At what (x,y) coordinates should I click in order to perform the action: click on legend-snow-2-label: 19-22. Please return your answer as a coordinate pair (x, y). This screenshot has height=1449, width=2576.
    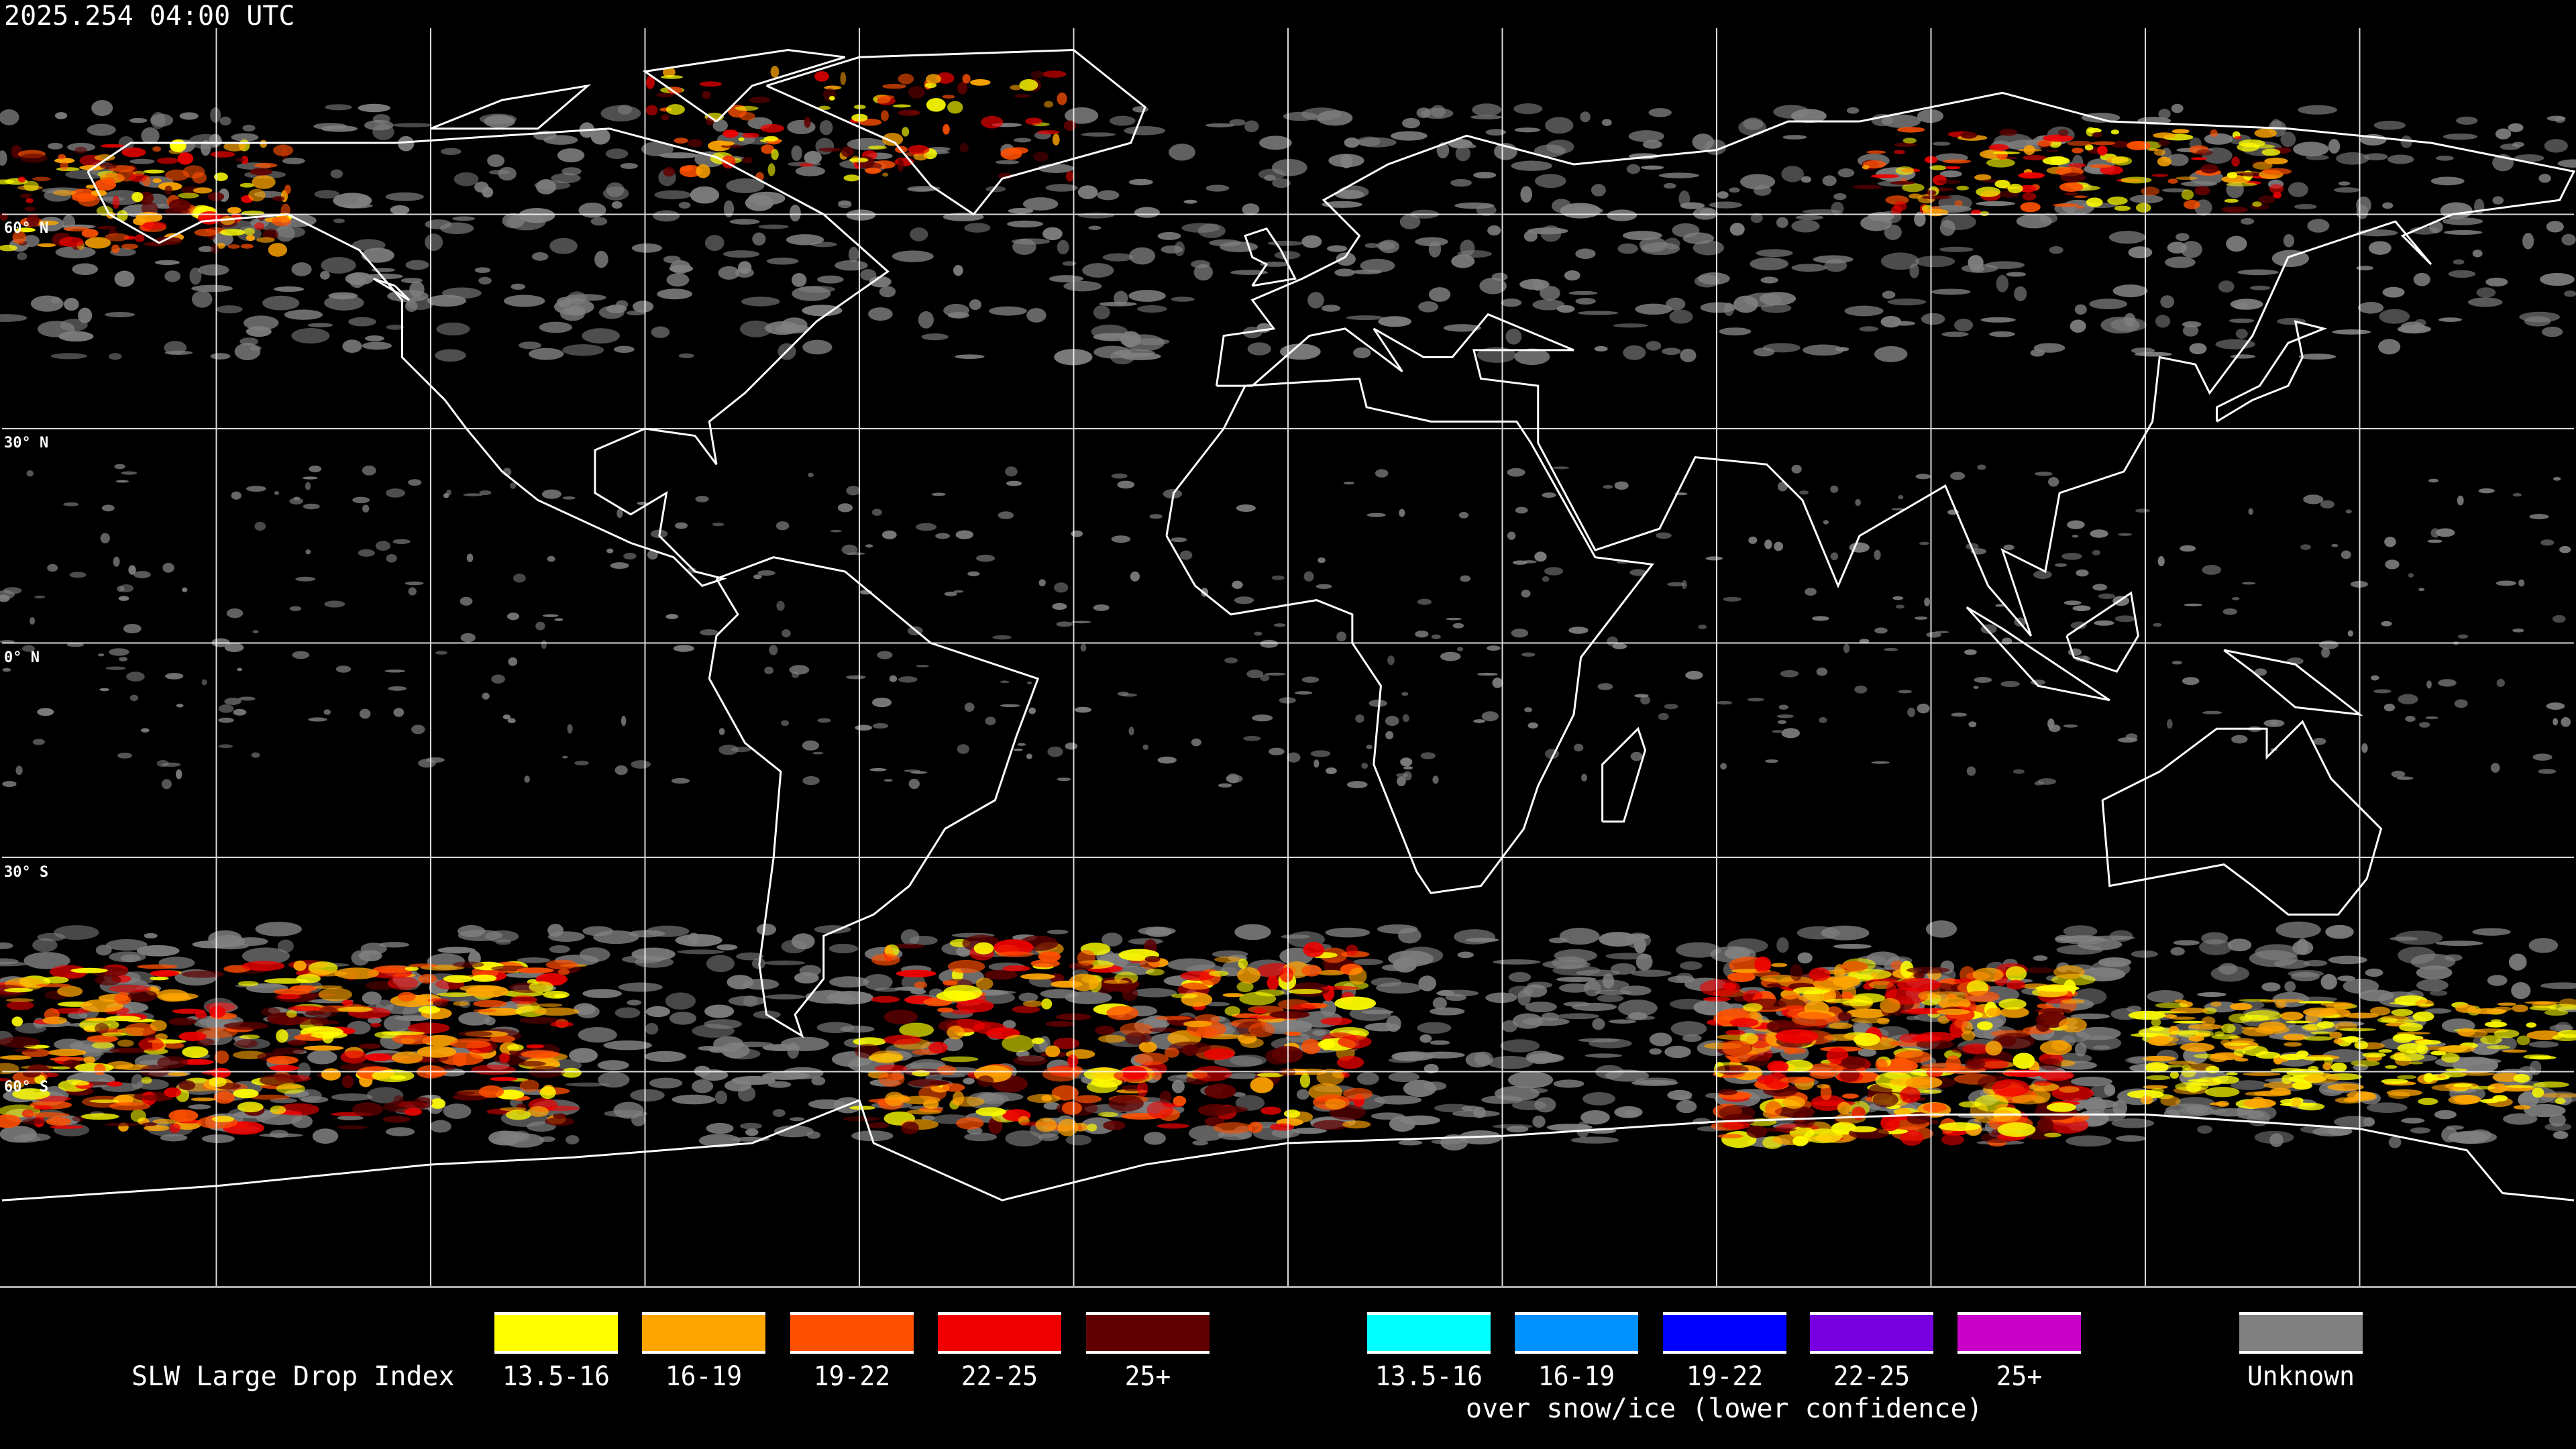
    Looking at the image, I should click on (1725, 1376).